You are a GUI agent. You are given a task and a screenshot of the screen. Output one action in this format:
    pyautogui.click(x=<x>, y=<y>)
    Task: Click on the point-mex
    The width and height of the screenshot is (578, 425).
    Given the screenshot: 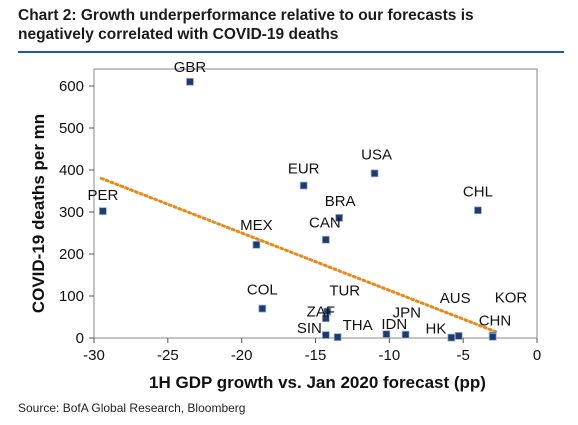 What is the action you would take?
    pyautogui.click(x=256, y=244)
    